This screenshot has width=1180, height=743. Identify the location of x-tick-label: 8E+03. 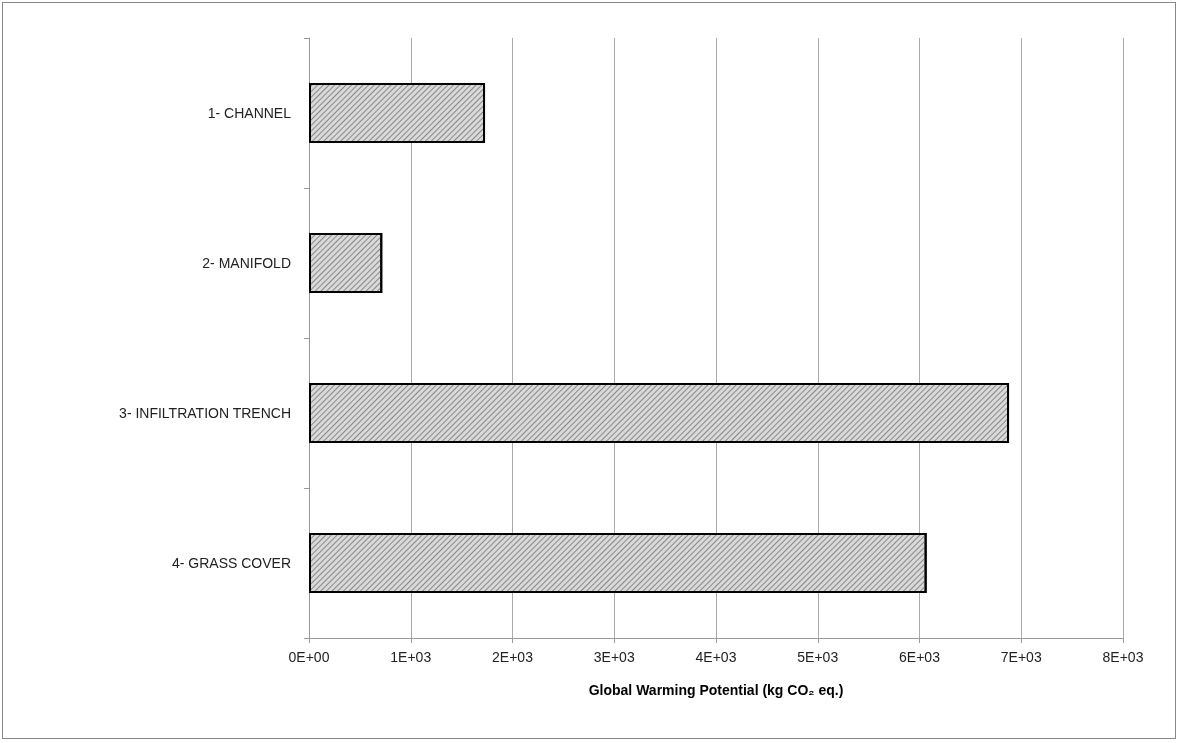
(1123, 657).